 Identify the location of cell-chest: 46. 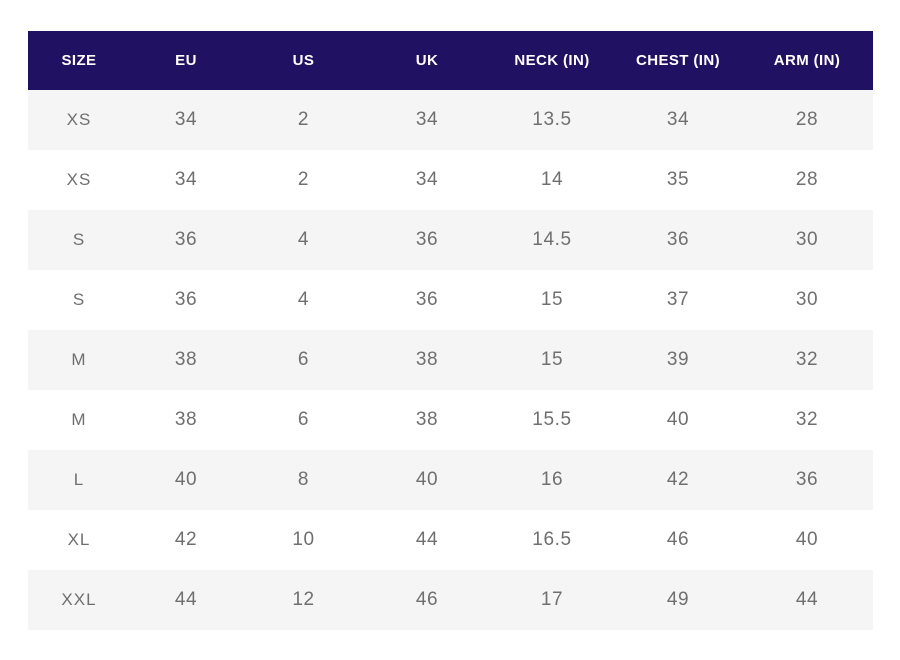
(678, 540).